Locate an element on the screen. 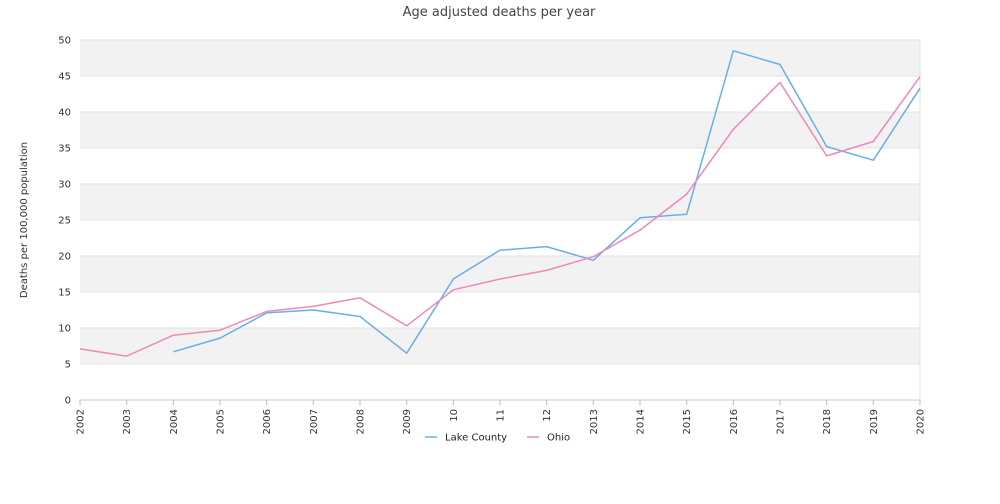  legend-item-ohio: Ohio is located at coordinates (548, 438).